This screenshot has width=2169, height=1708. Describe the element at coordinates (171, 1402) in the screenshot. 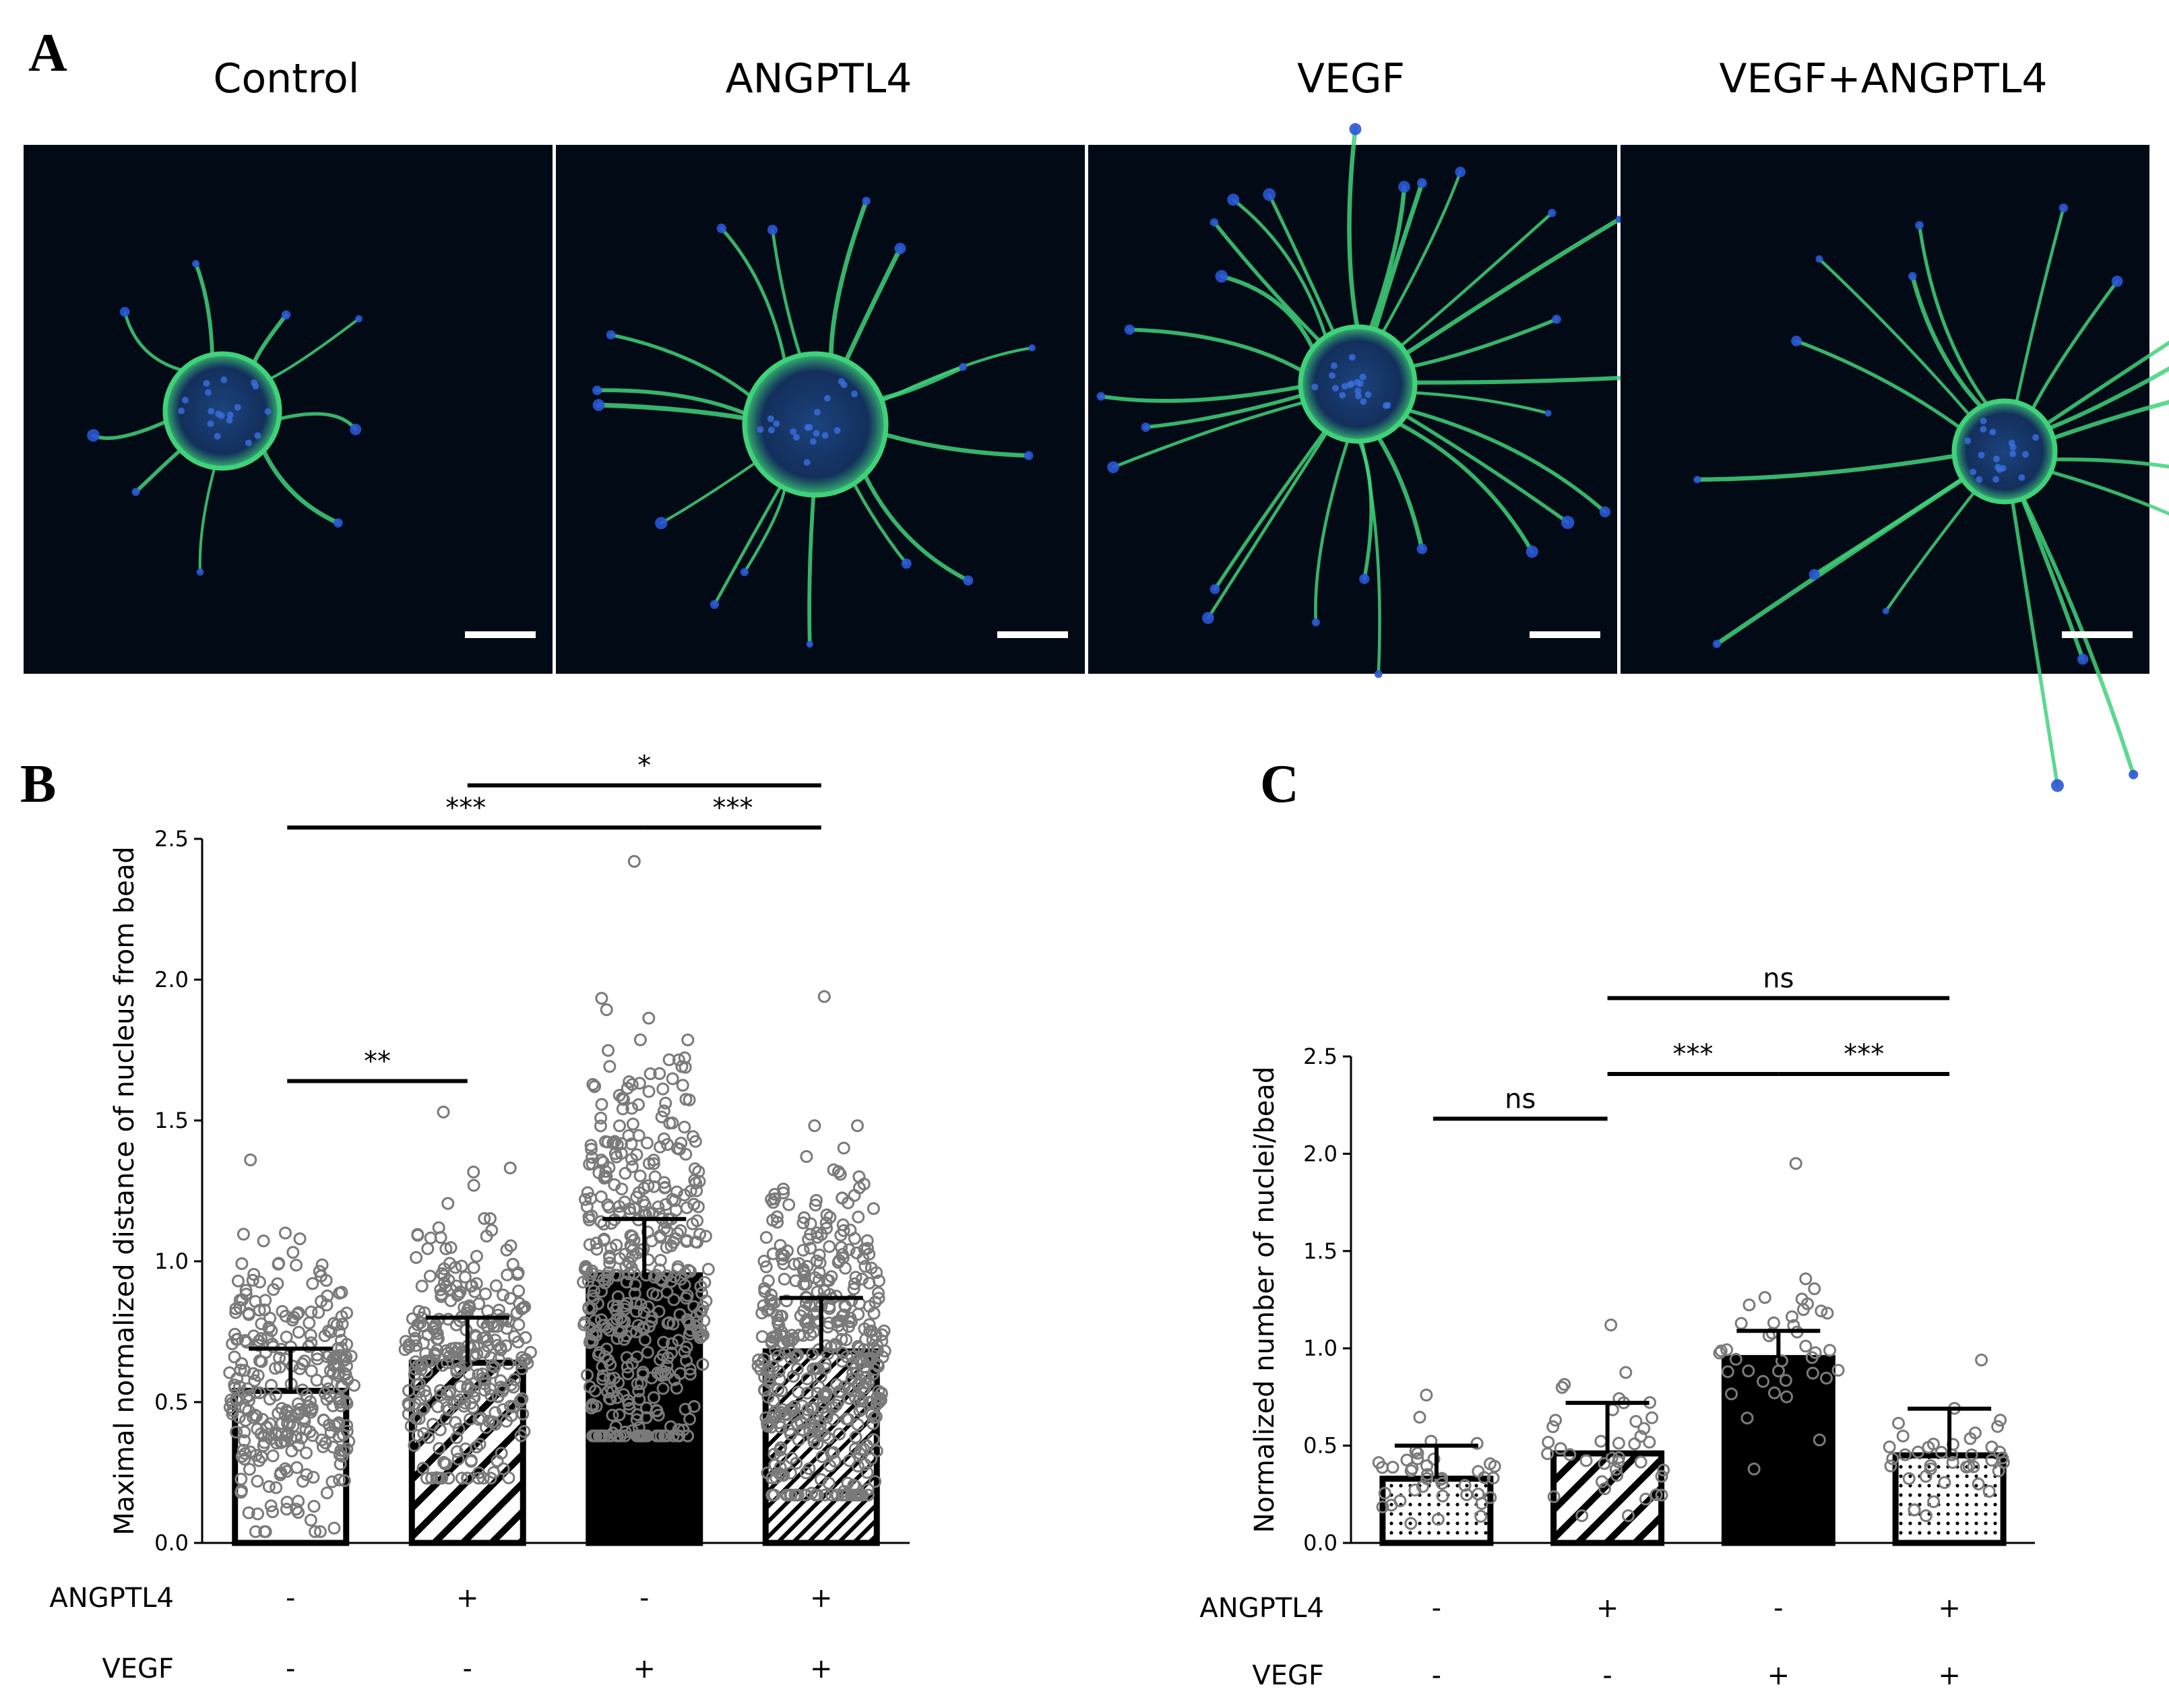

I see `y-tick-label: 0.5` at that location.